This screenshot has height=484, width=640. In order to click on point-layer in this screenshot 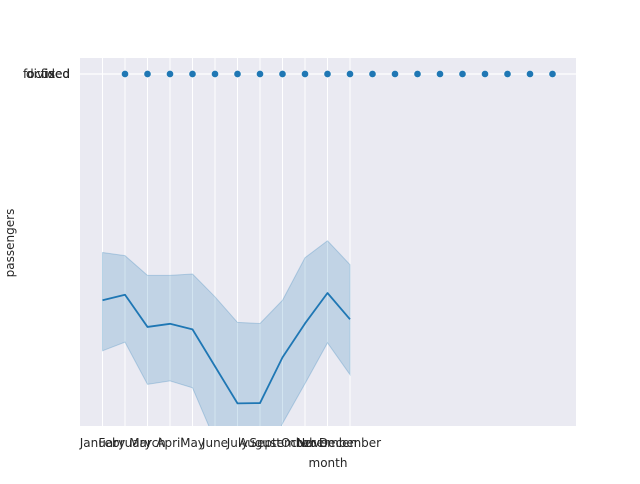, I will do `click(339, 74)`.